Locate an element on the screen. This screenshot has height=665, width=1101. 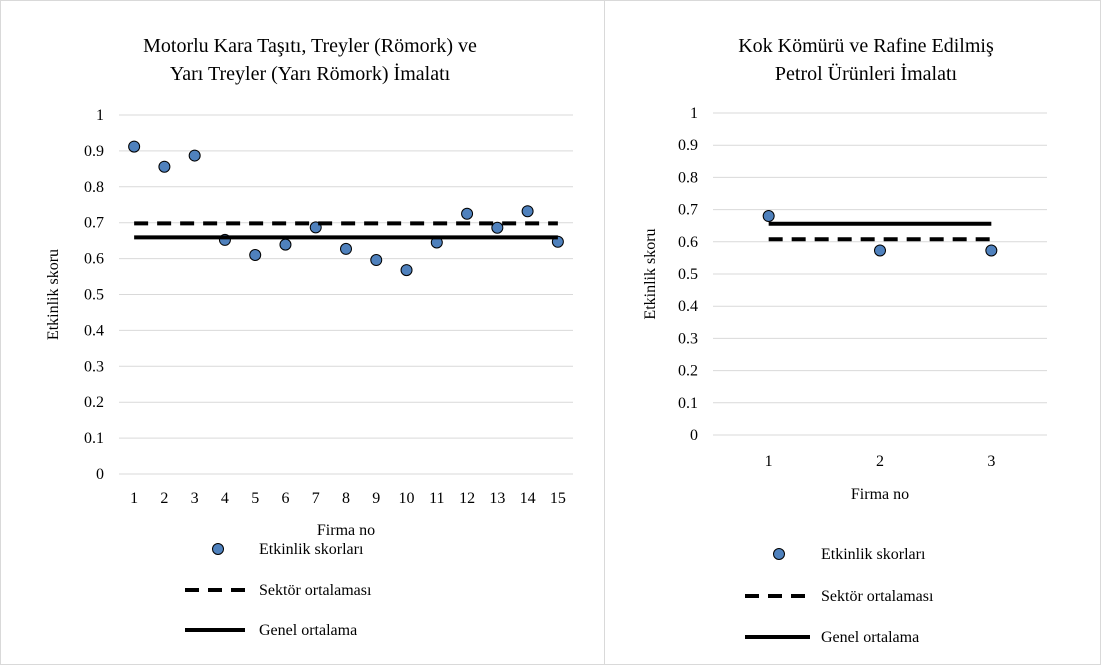
x-tick-label: 11 is located at coordinates (436, 498).